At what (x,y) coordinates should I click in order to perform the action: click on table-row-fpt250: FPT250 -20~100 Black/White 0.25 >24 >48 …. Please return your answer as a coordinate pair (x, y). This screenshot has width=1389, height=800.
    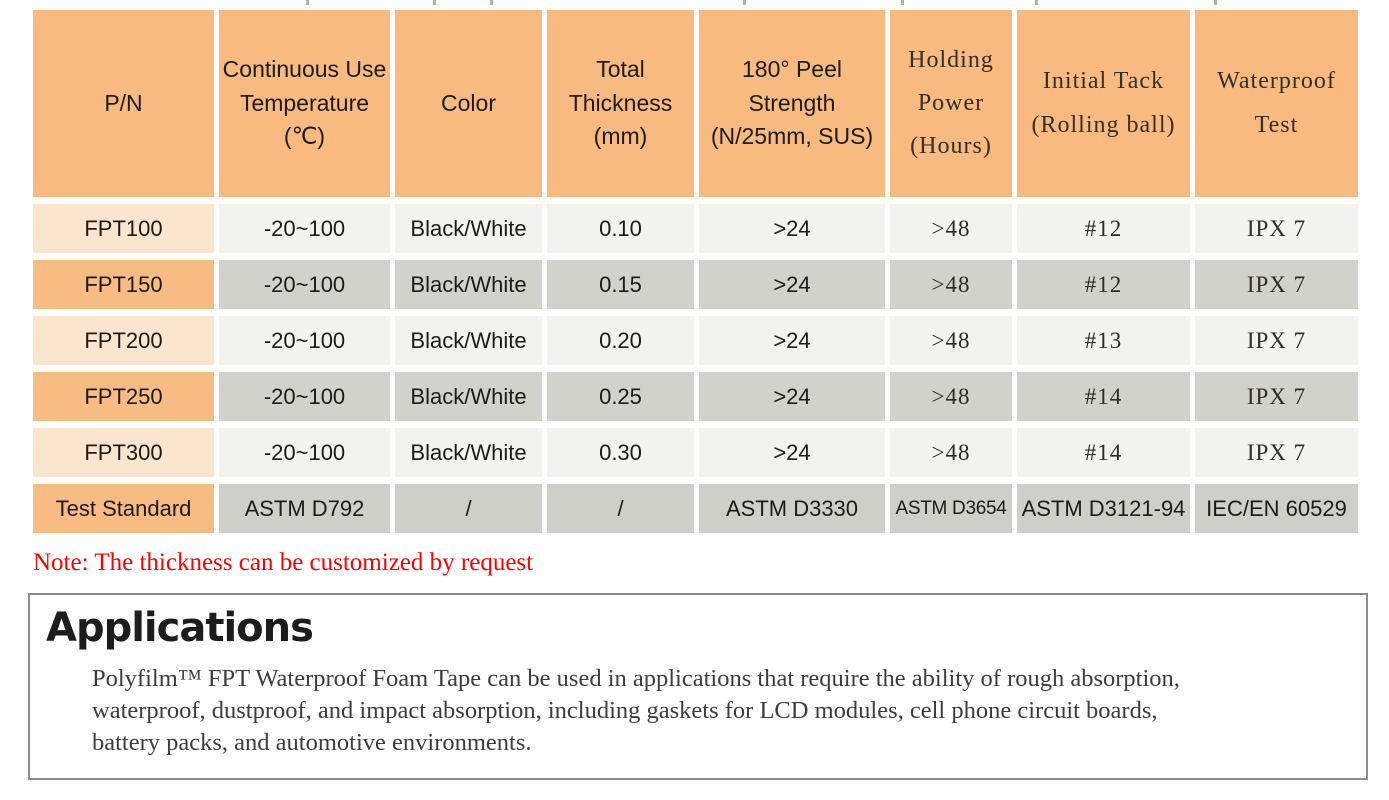
    Looking at the image, I should click on (695, 396).